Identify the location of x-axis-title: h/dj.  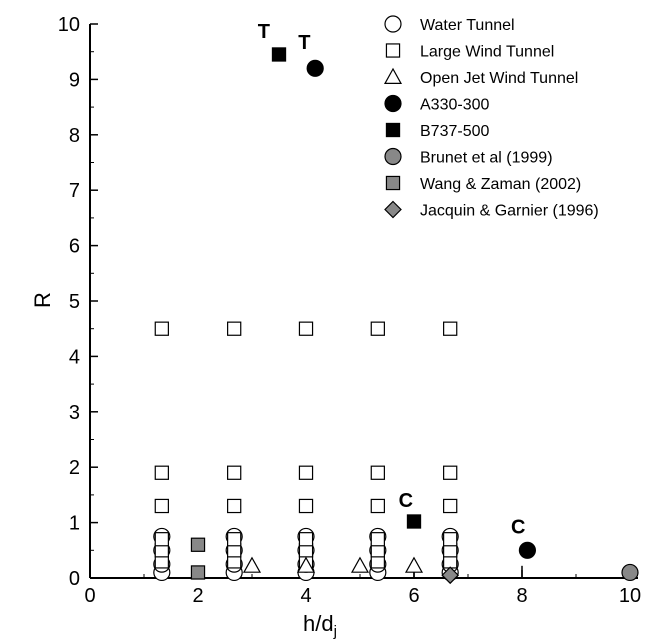
(320, 625).